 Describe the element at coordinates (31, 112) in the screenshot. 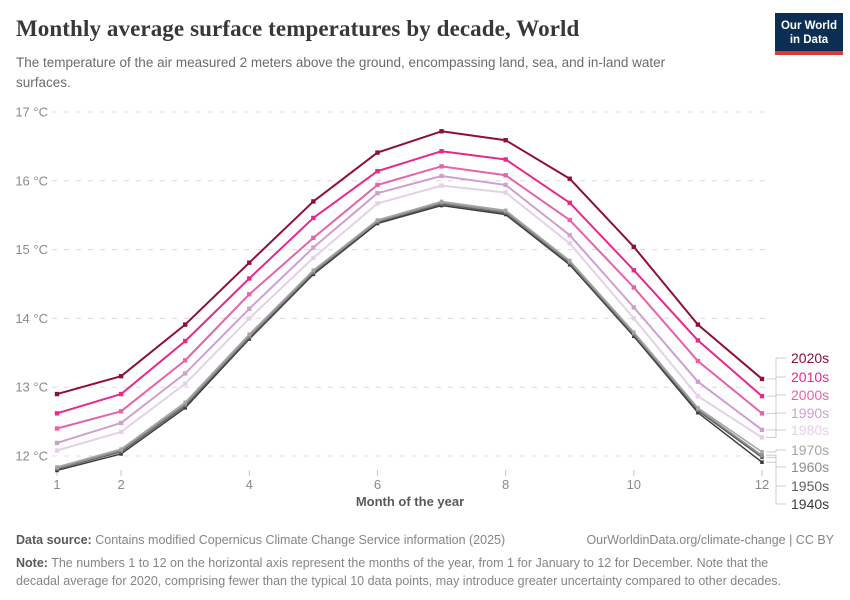

I see `y-axis-tick-label: 17 °C` at that location.